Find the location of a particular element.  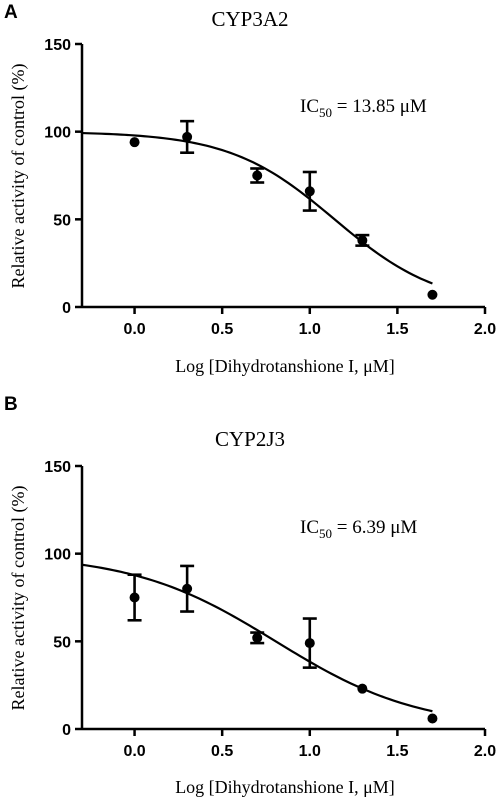

panel-letter: A is located at coordinates (11, 12).